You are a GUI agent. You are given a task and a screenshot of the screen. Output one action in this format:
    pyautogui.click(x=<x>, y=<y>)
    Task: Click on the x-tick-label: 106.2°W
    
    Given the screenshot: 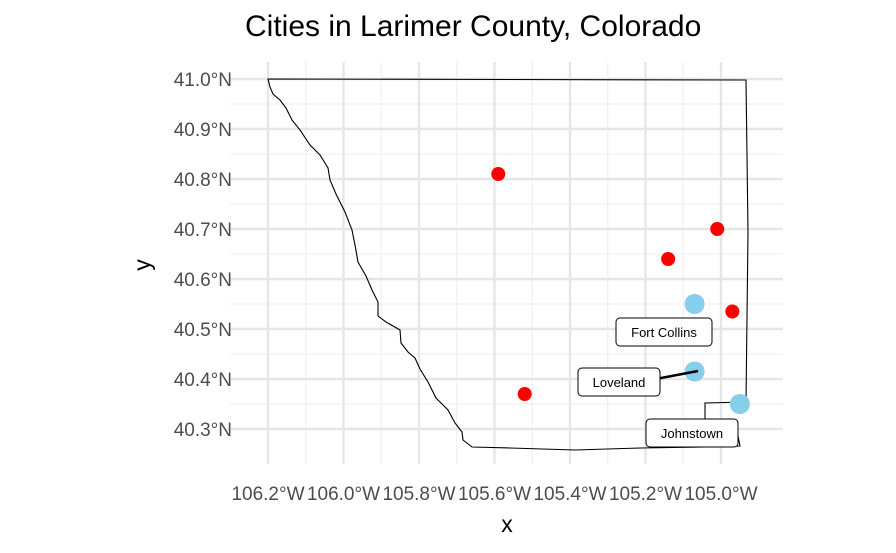 What is the action you would take?
    pyautogui.click(x=267, y=494)
    